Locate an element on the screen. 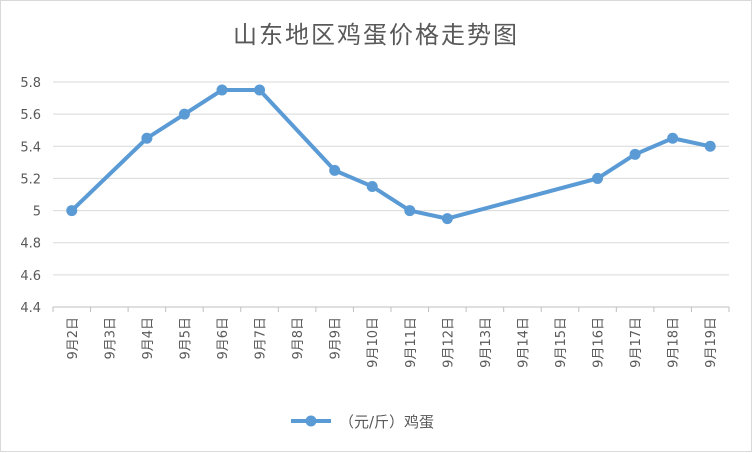  x-tick-label: 9月11日 is located at coordinates (411, 342).